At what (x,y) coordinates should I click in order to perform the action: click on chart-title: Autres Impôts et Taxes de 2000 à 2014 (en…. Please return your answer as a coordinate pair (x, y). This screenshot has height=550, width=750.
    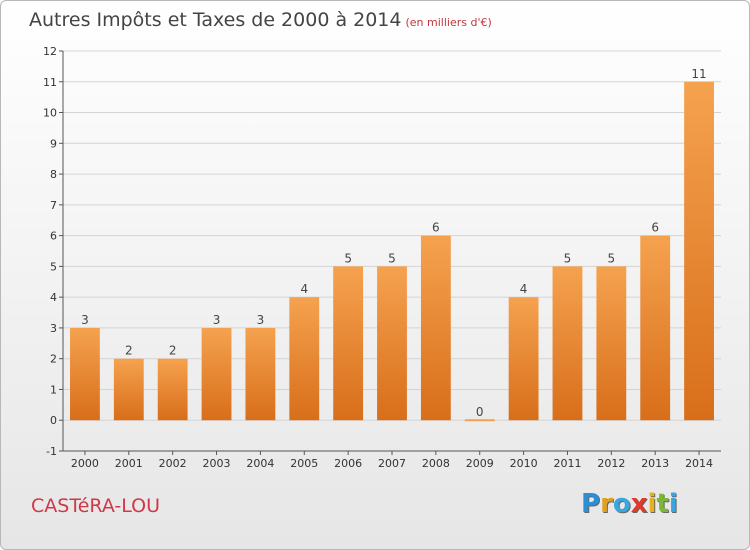
    Looking at the image, I should click on (260, 20).